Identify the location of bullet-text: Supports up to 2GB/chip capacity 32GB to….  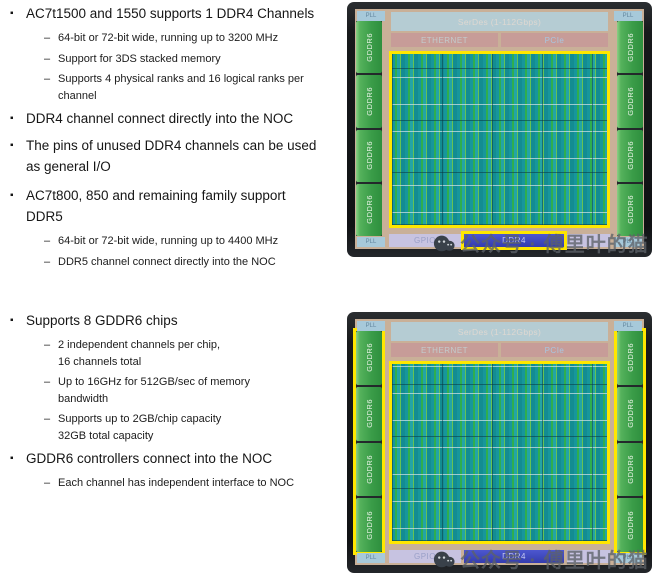
(140, 427).